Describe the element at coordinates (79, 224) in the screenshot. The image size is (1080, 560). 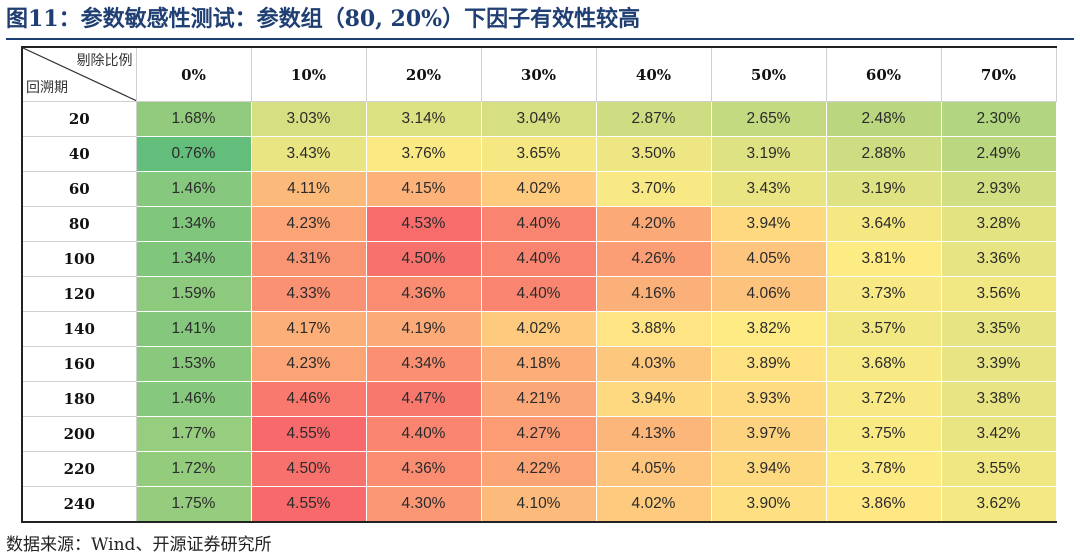
I see `row-header: 80` at that location.